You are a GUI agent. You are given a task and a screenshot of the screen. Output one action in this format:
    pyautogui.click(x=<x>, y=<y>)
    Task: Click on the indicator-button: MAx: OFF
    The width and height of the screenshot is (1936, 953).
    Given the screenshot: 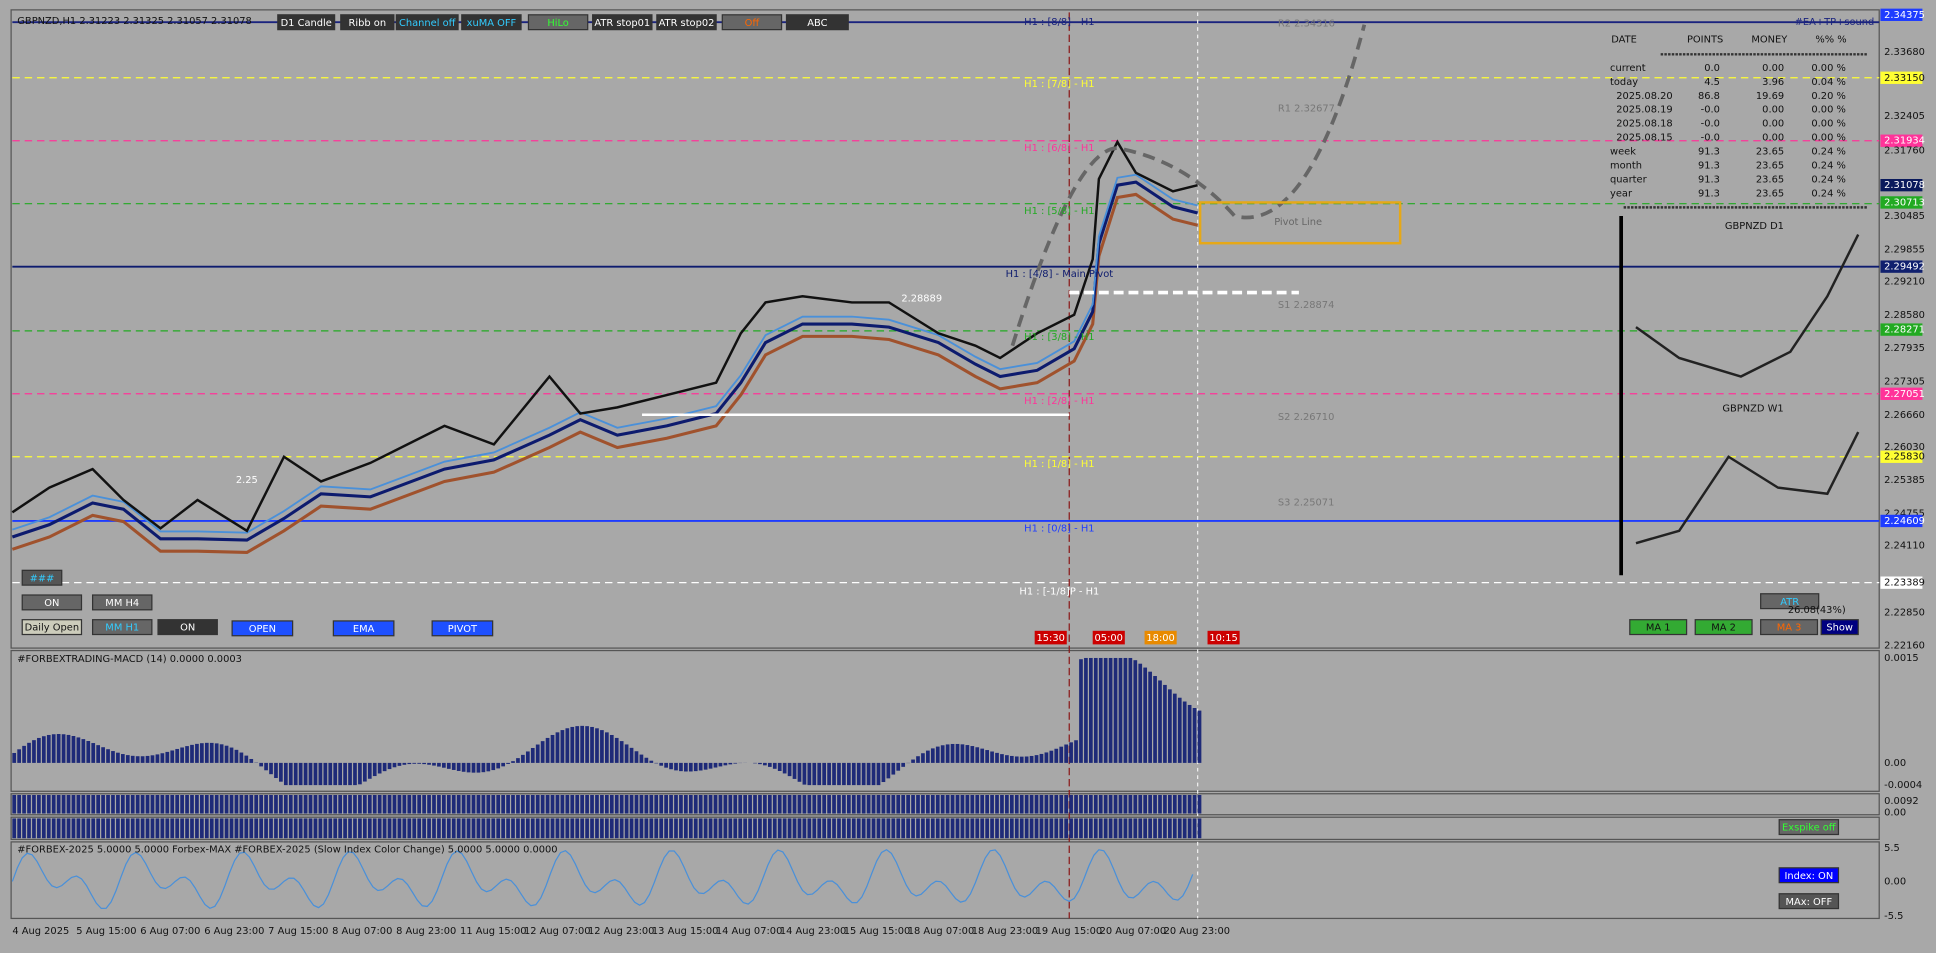 What is the action you would take?
    pyautogui.click(x=1808, y=902)
    